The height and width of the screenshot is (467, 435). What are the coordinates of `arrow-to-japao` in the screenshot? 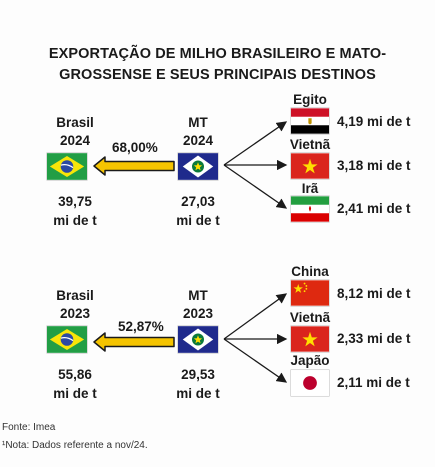 It's located at (255, 360).